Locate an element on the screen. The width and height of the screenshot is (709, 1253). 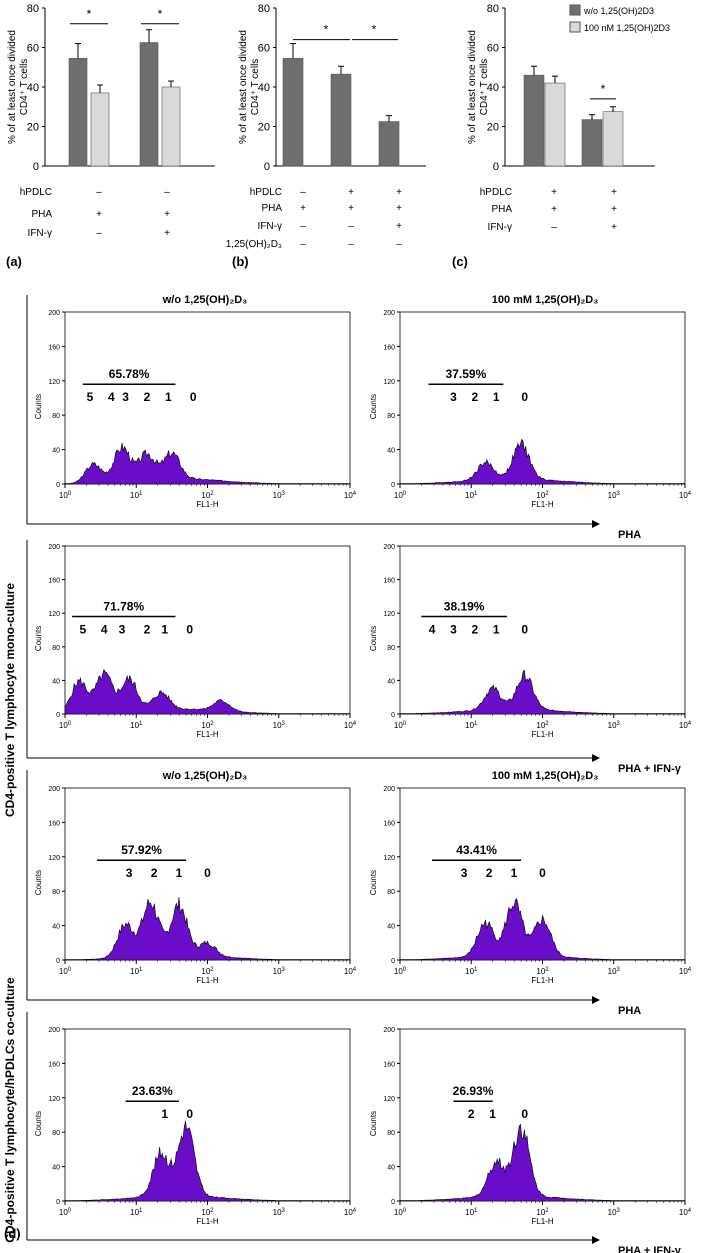
divided-percent-label: 37.59% is located at coordinates (466, 374).